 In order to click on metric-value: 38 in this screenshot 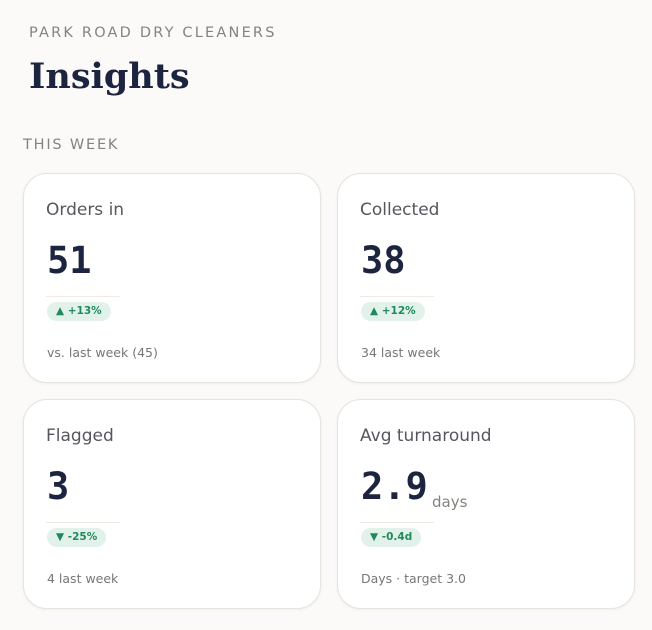, I will do `click(383, 260)`.